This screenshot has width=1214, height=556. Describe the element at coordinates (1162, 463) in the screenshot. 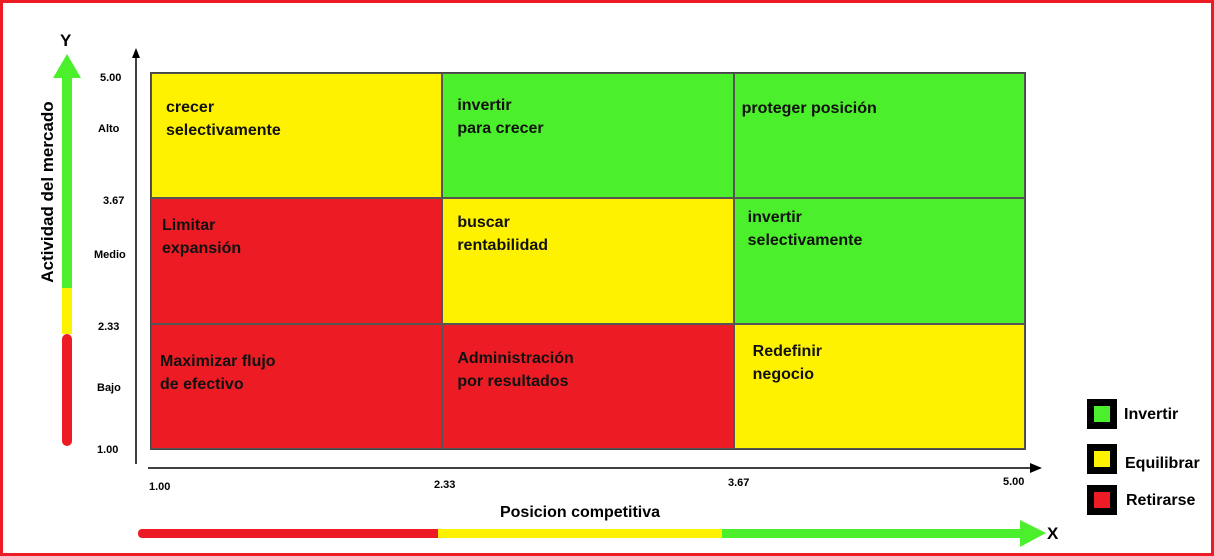

I see `legend-label: Equilibrar` at that location.